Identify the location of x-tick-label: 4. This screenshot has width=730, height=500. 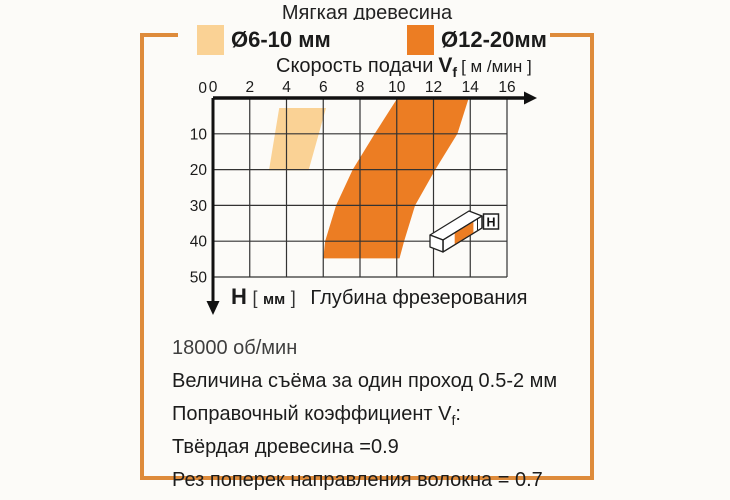
(286, 87).